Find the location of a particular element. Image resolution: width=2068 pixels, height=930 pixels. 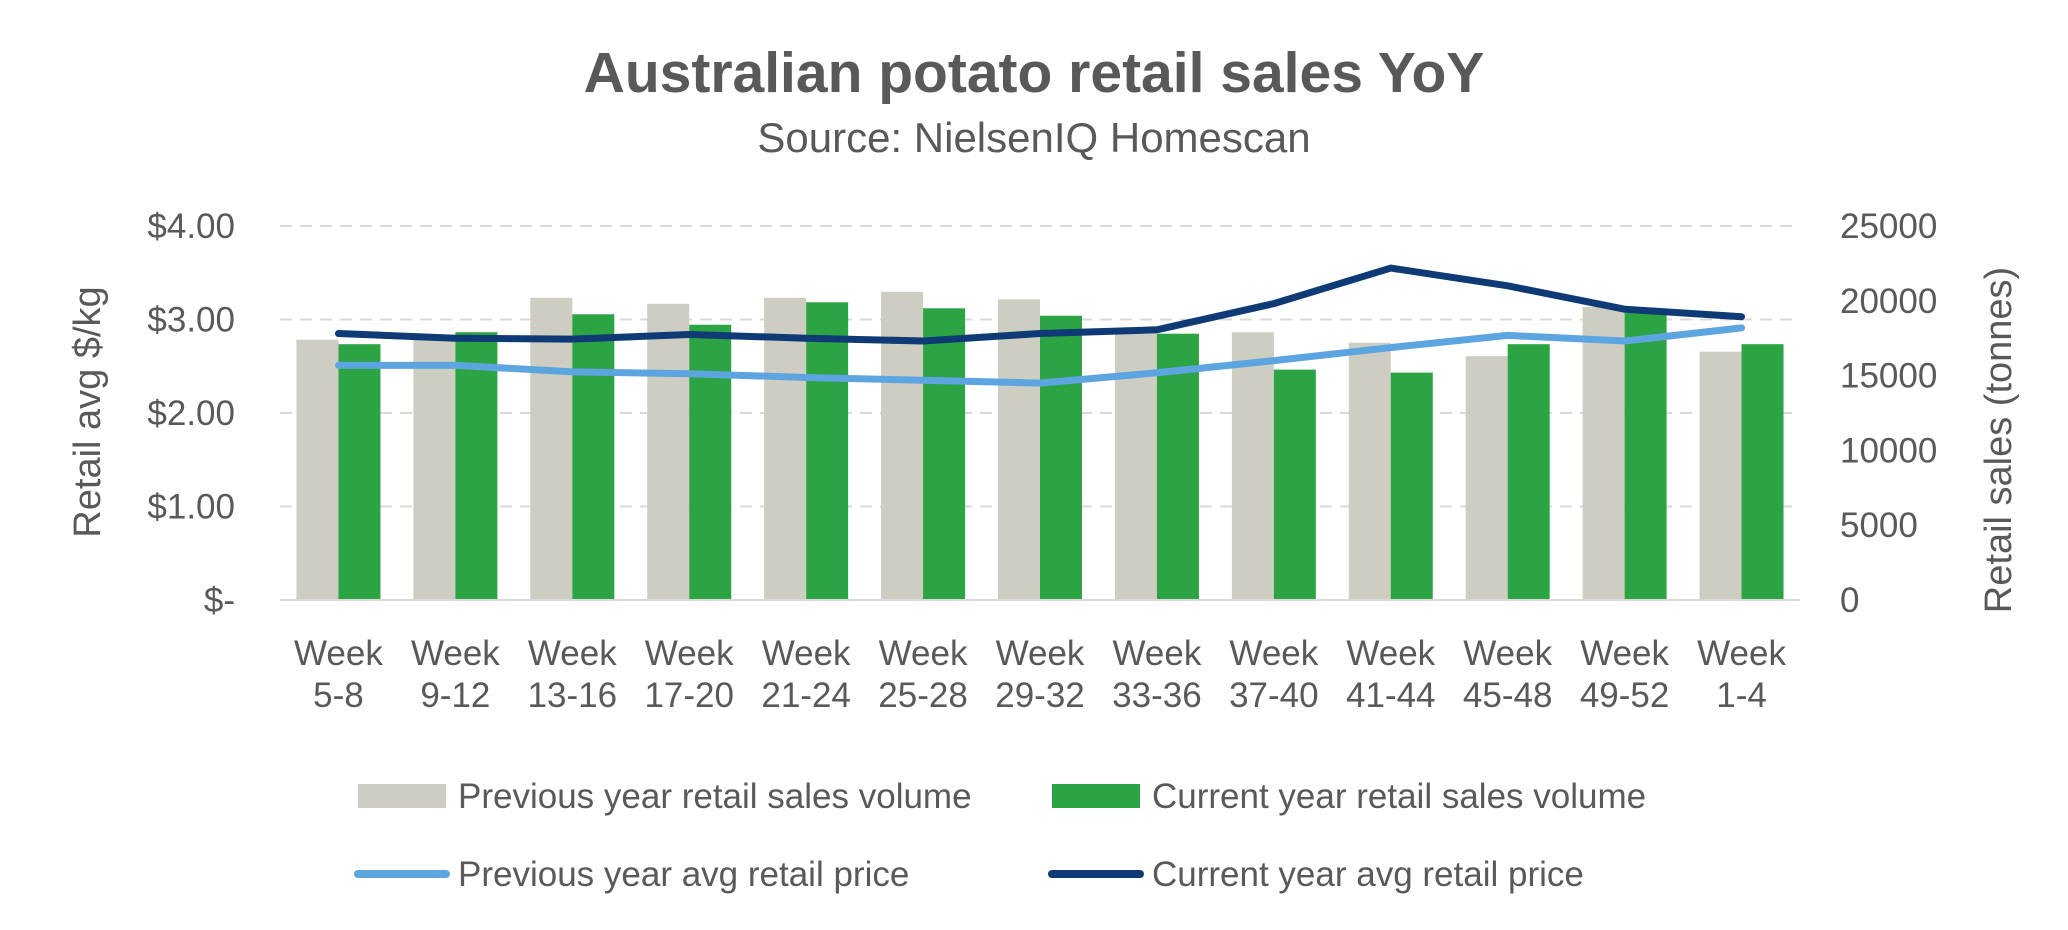

line-series-group is located at coordinates (1040, 325).